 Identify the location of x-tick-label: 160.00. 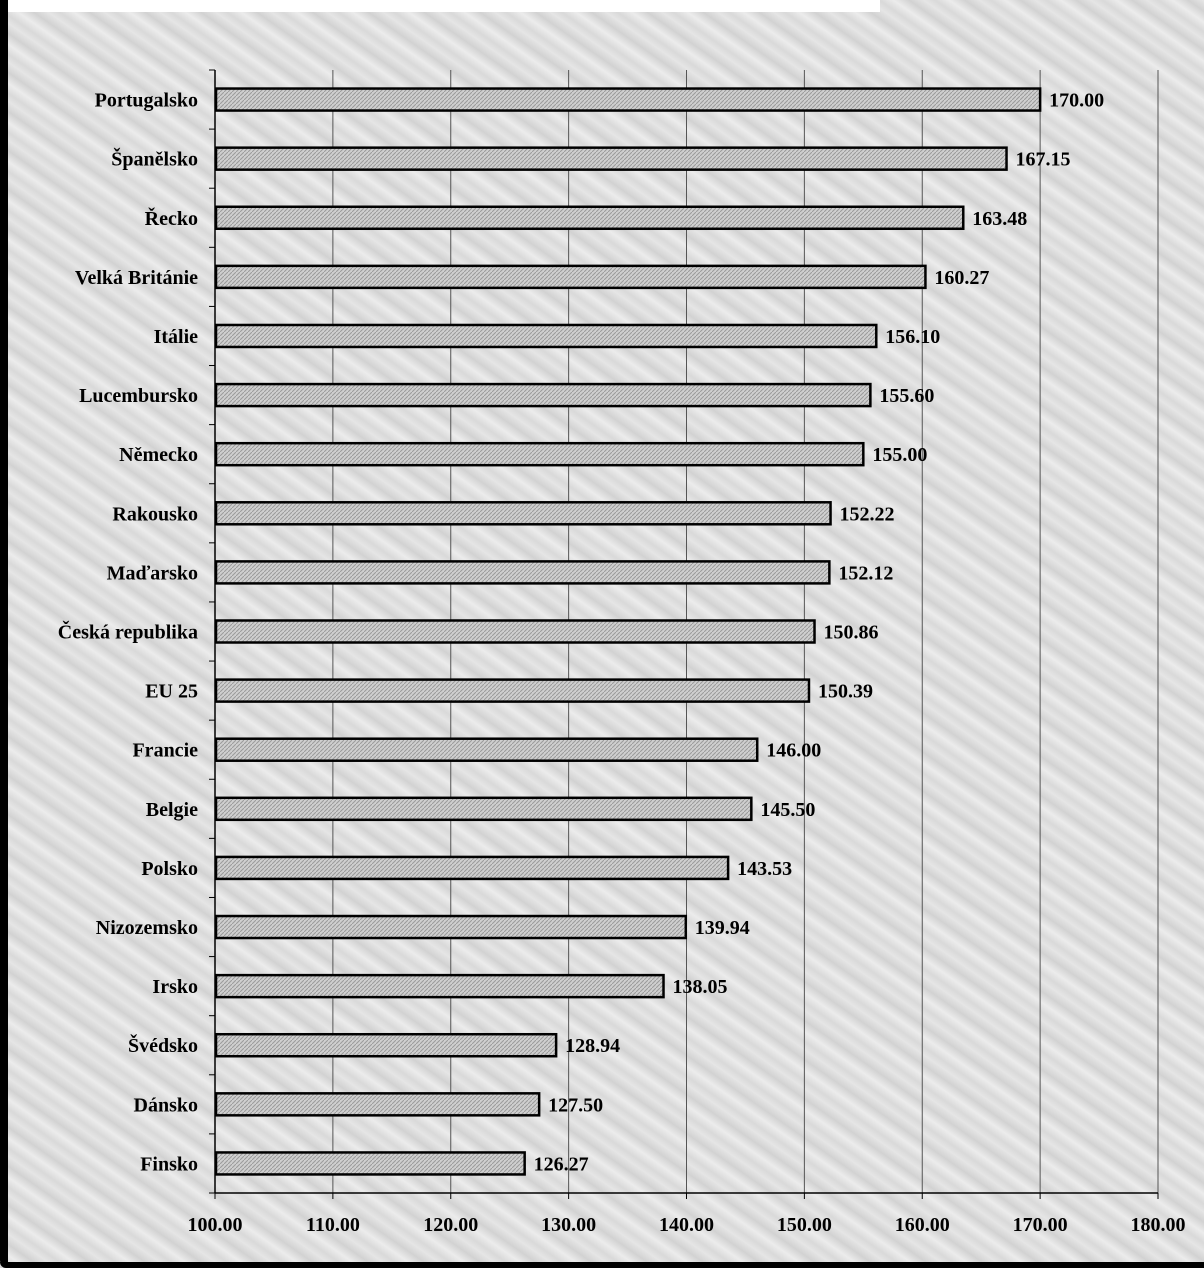
(922, 1225).